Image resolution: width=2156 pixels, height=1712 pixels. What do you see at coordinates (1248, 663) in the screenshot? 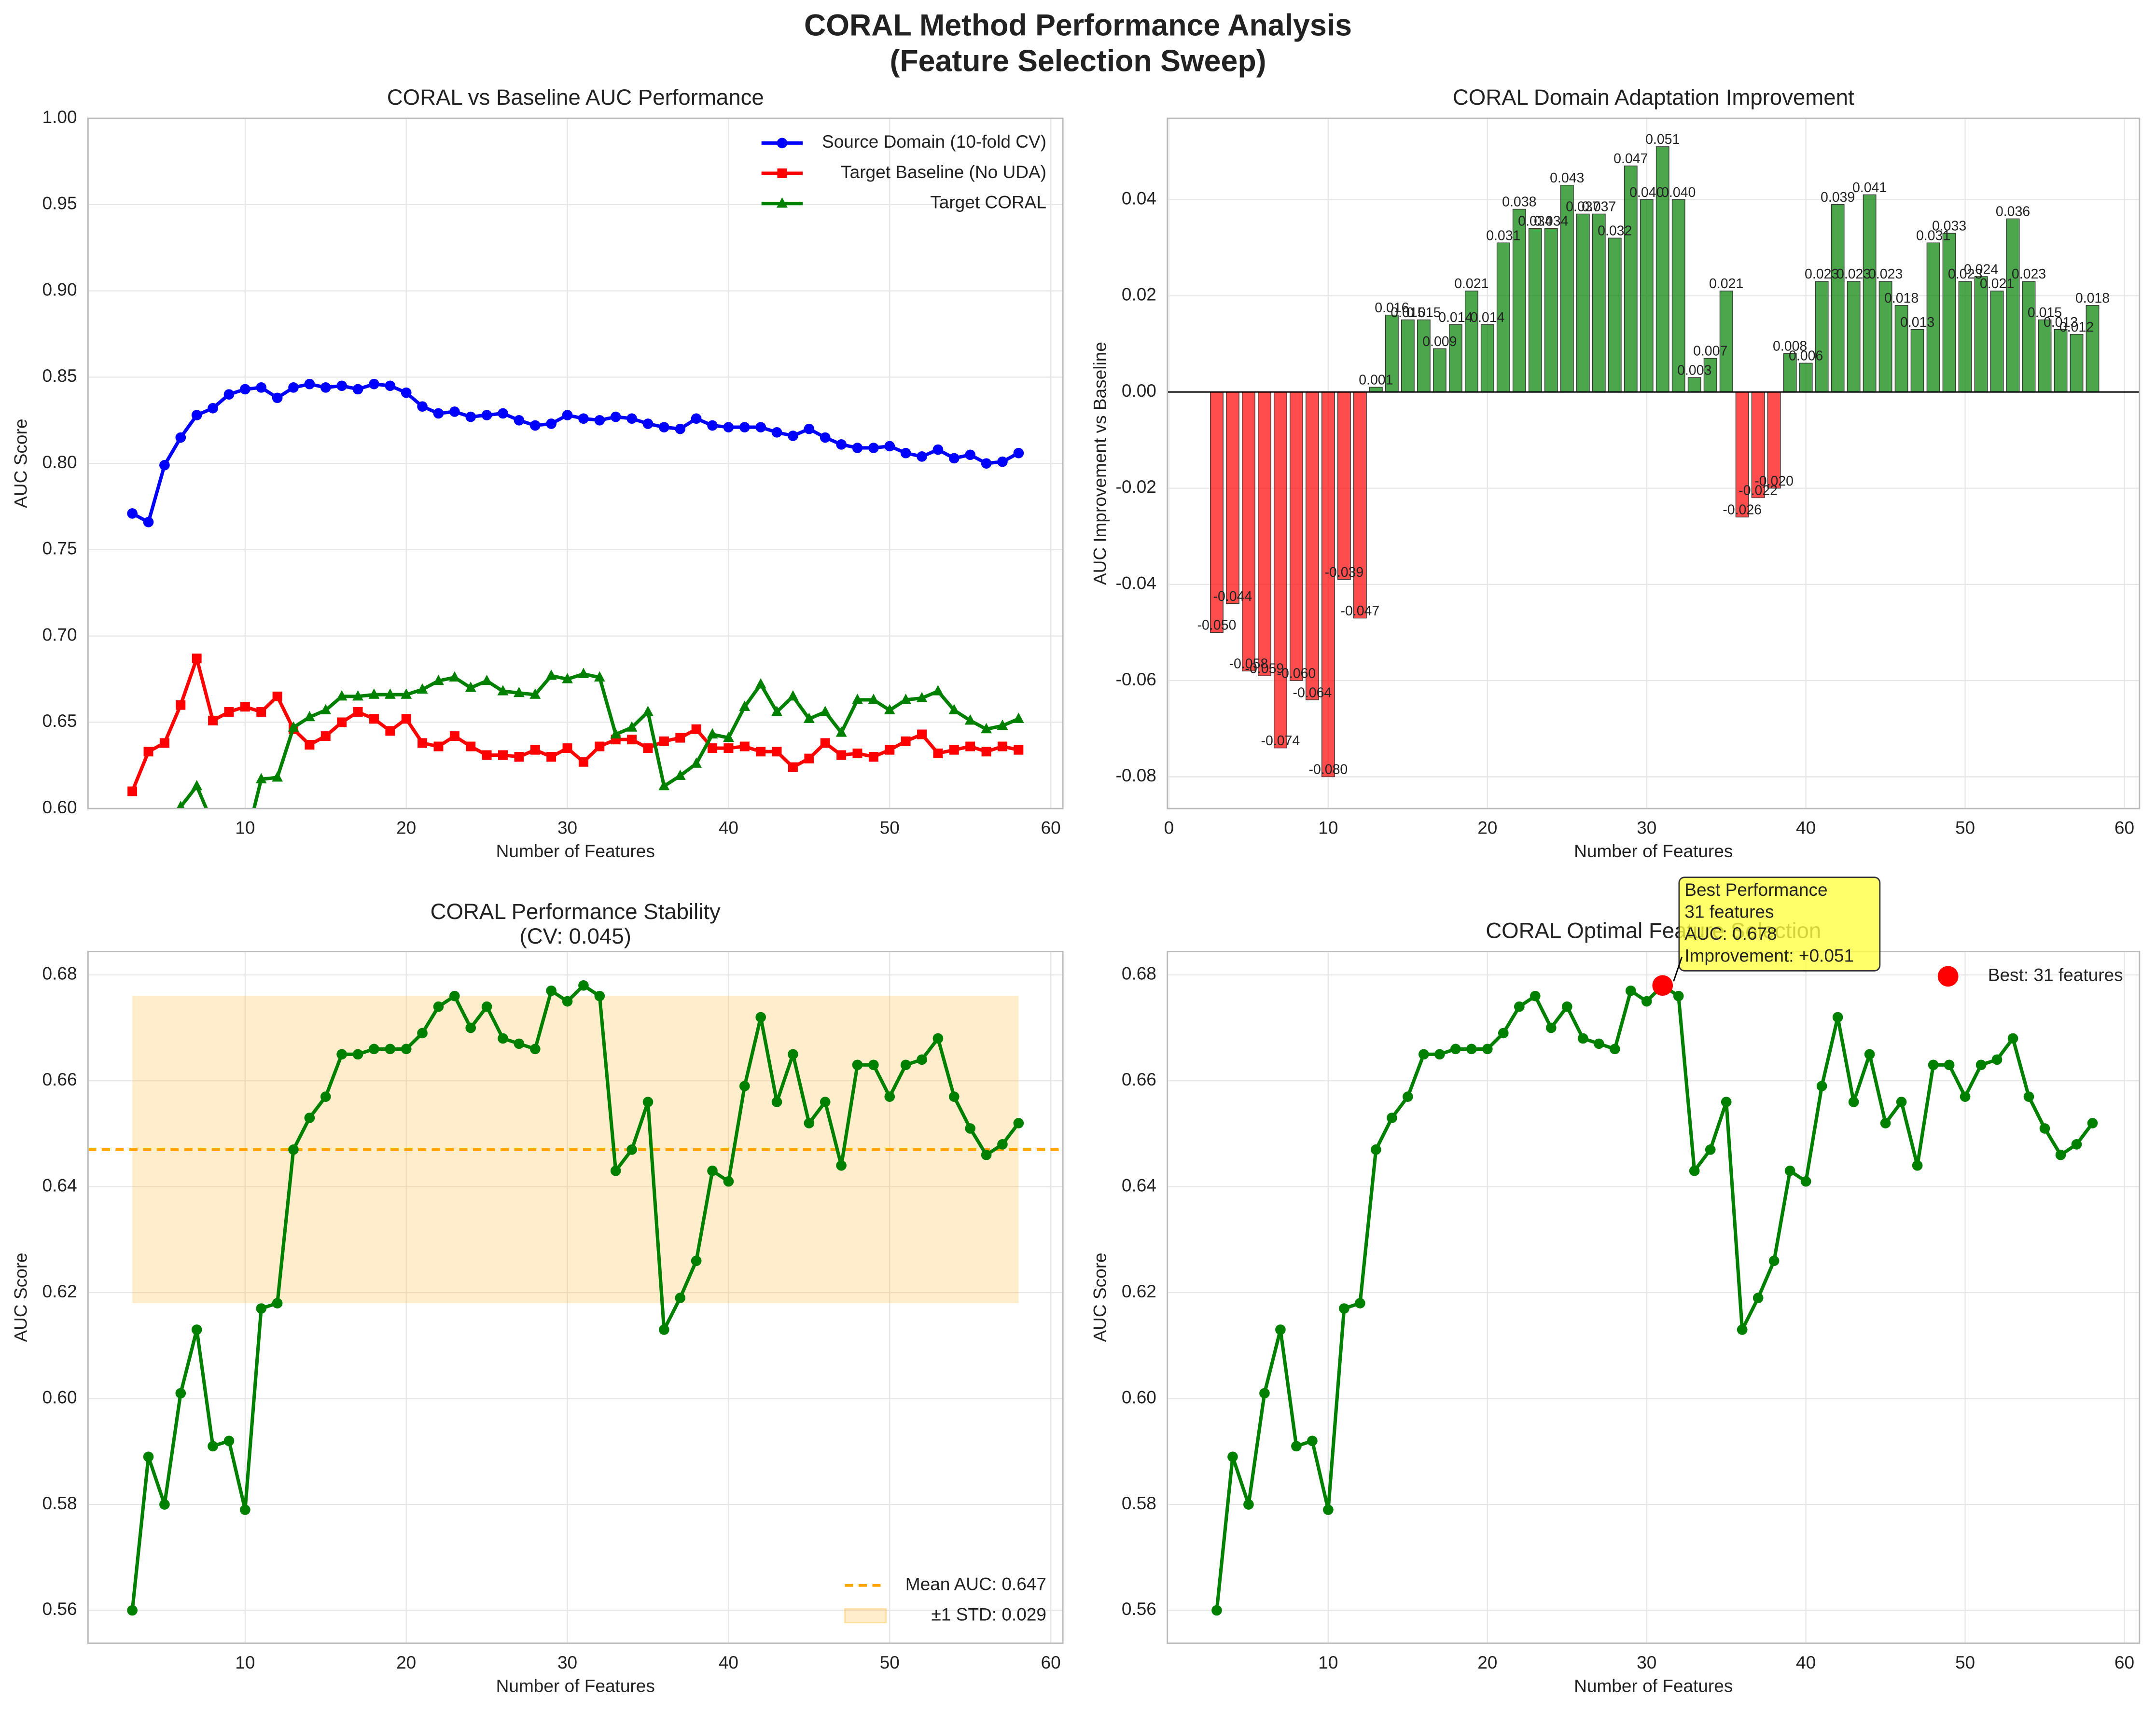
I see `bar-value-label: -0.058` at bounding box center [1248, 663].